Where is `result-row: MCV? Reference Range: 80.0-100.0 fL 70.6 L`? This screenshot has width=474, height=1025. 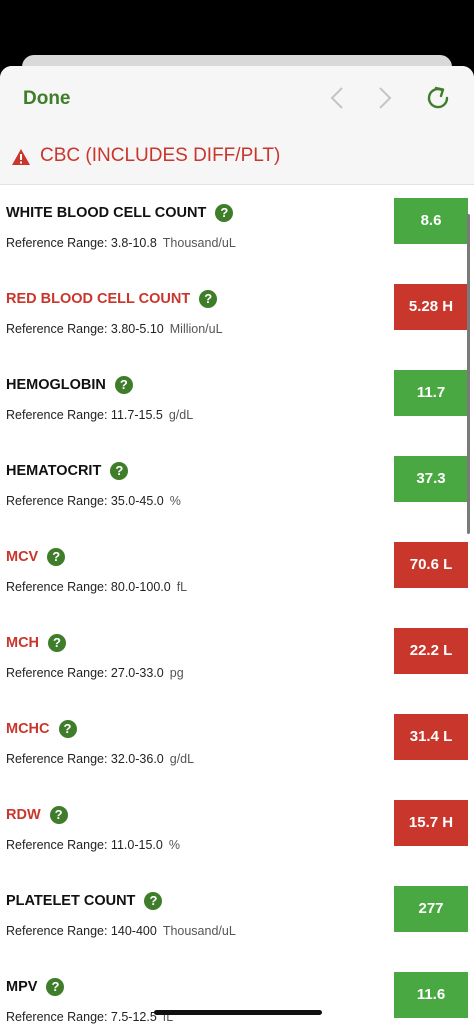 result-row: MCV? Reference Range: 80.0-100.0 fL 70.6 L is located at coordinates (237, 572).